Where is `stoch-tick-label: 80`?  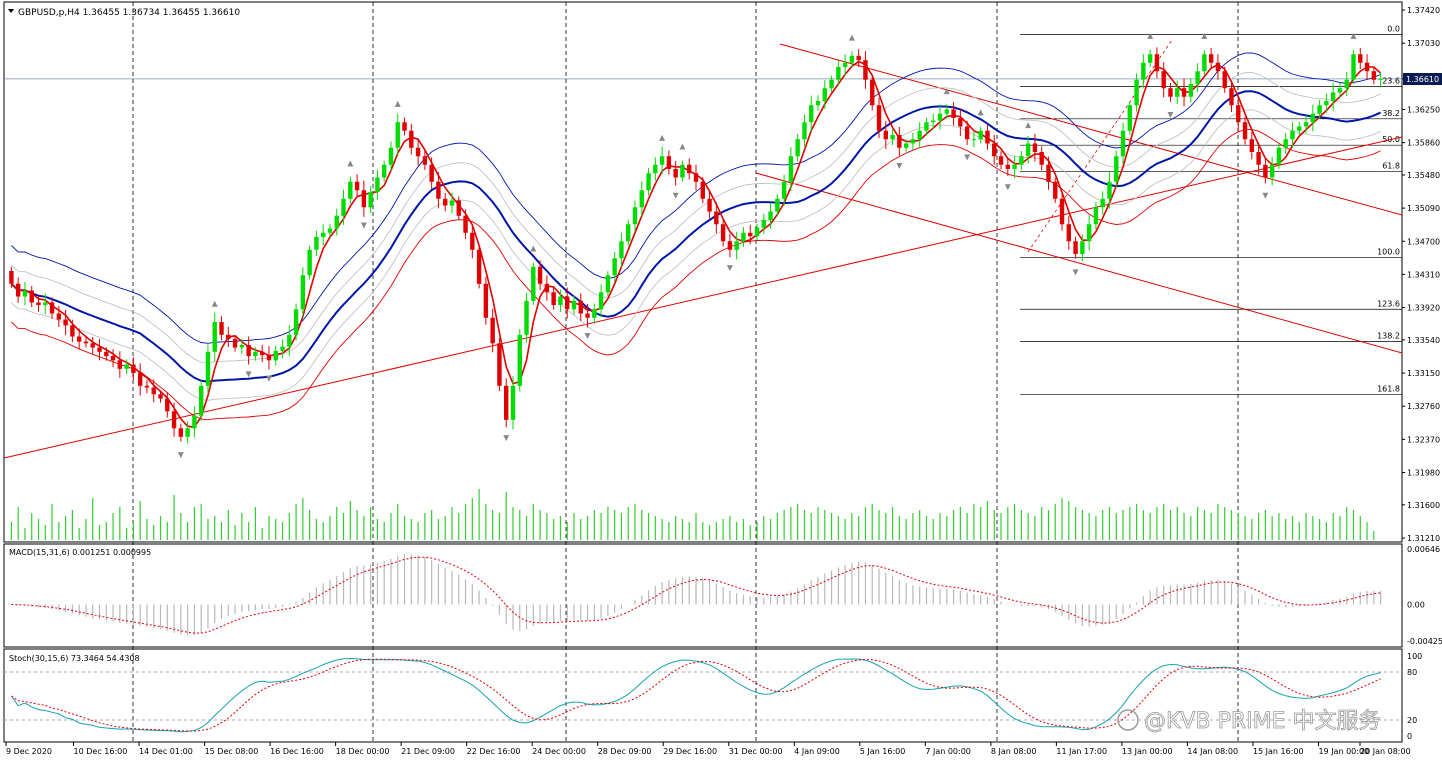
stoch-tick-label: 80 is located at coordinates (1412, 672).